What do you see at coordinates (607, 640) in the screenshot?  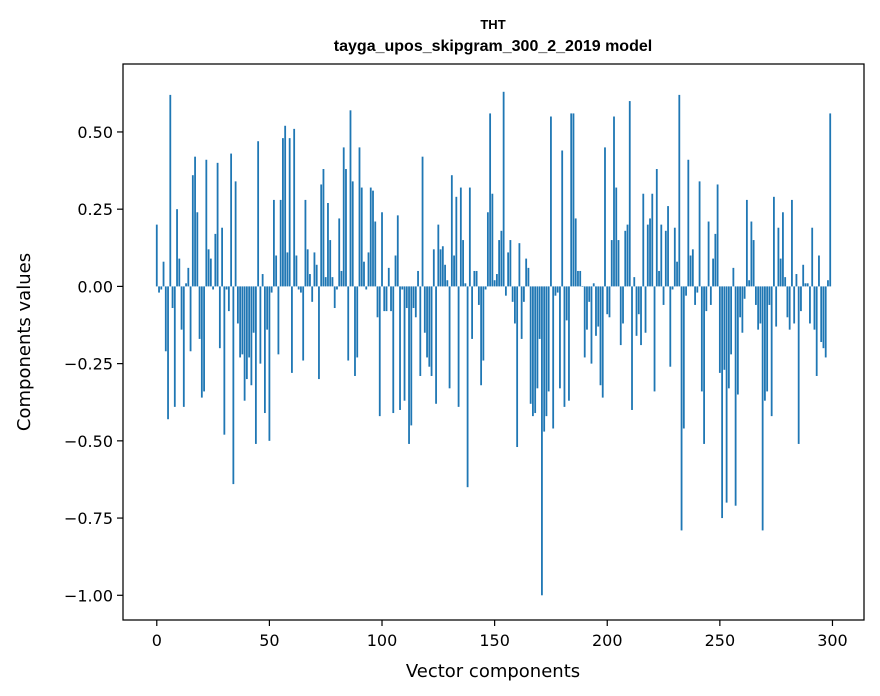 I see `x-tick-label: 200` at bounding box center [607, 640].